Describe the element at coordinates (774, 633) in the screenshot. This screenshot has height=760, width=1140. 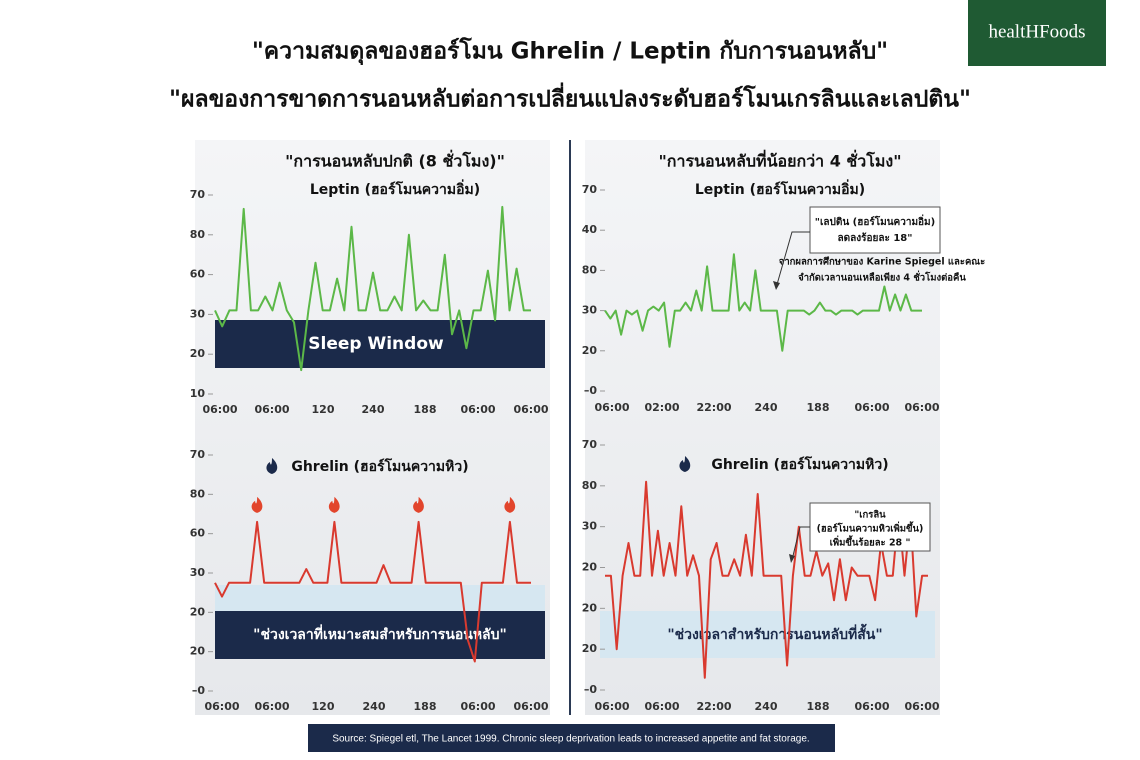
I see `band-label: "ช่วงเวลาสำหรับการนอนหลับที่สั้น"` at that location.